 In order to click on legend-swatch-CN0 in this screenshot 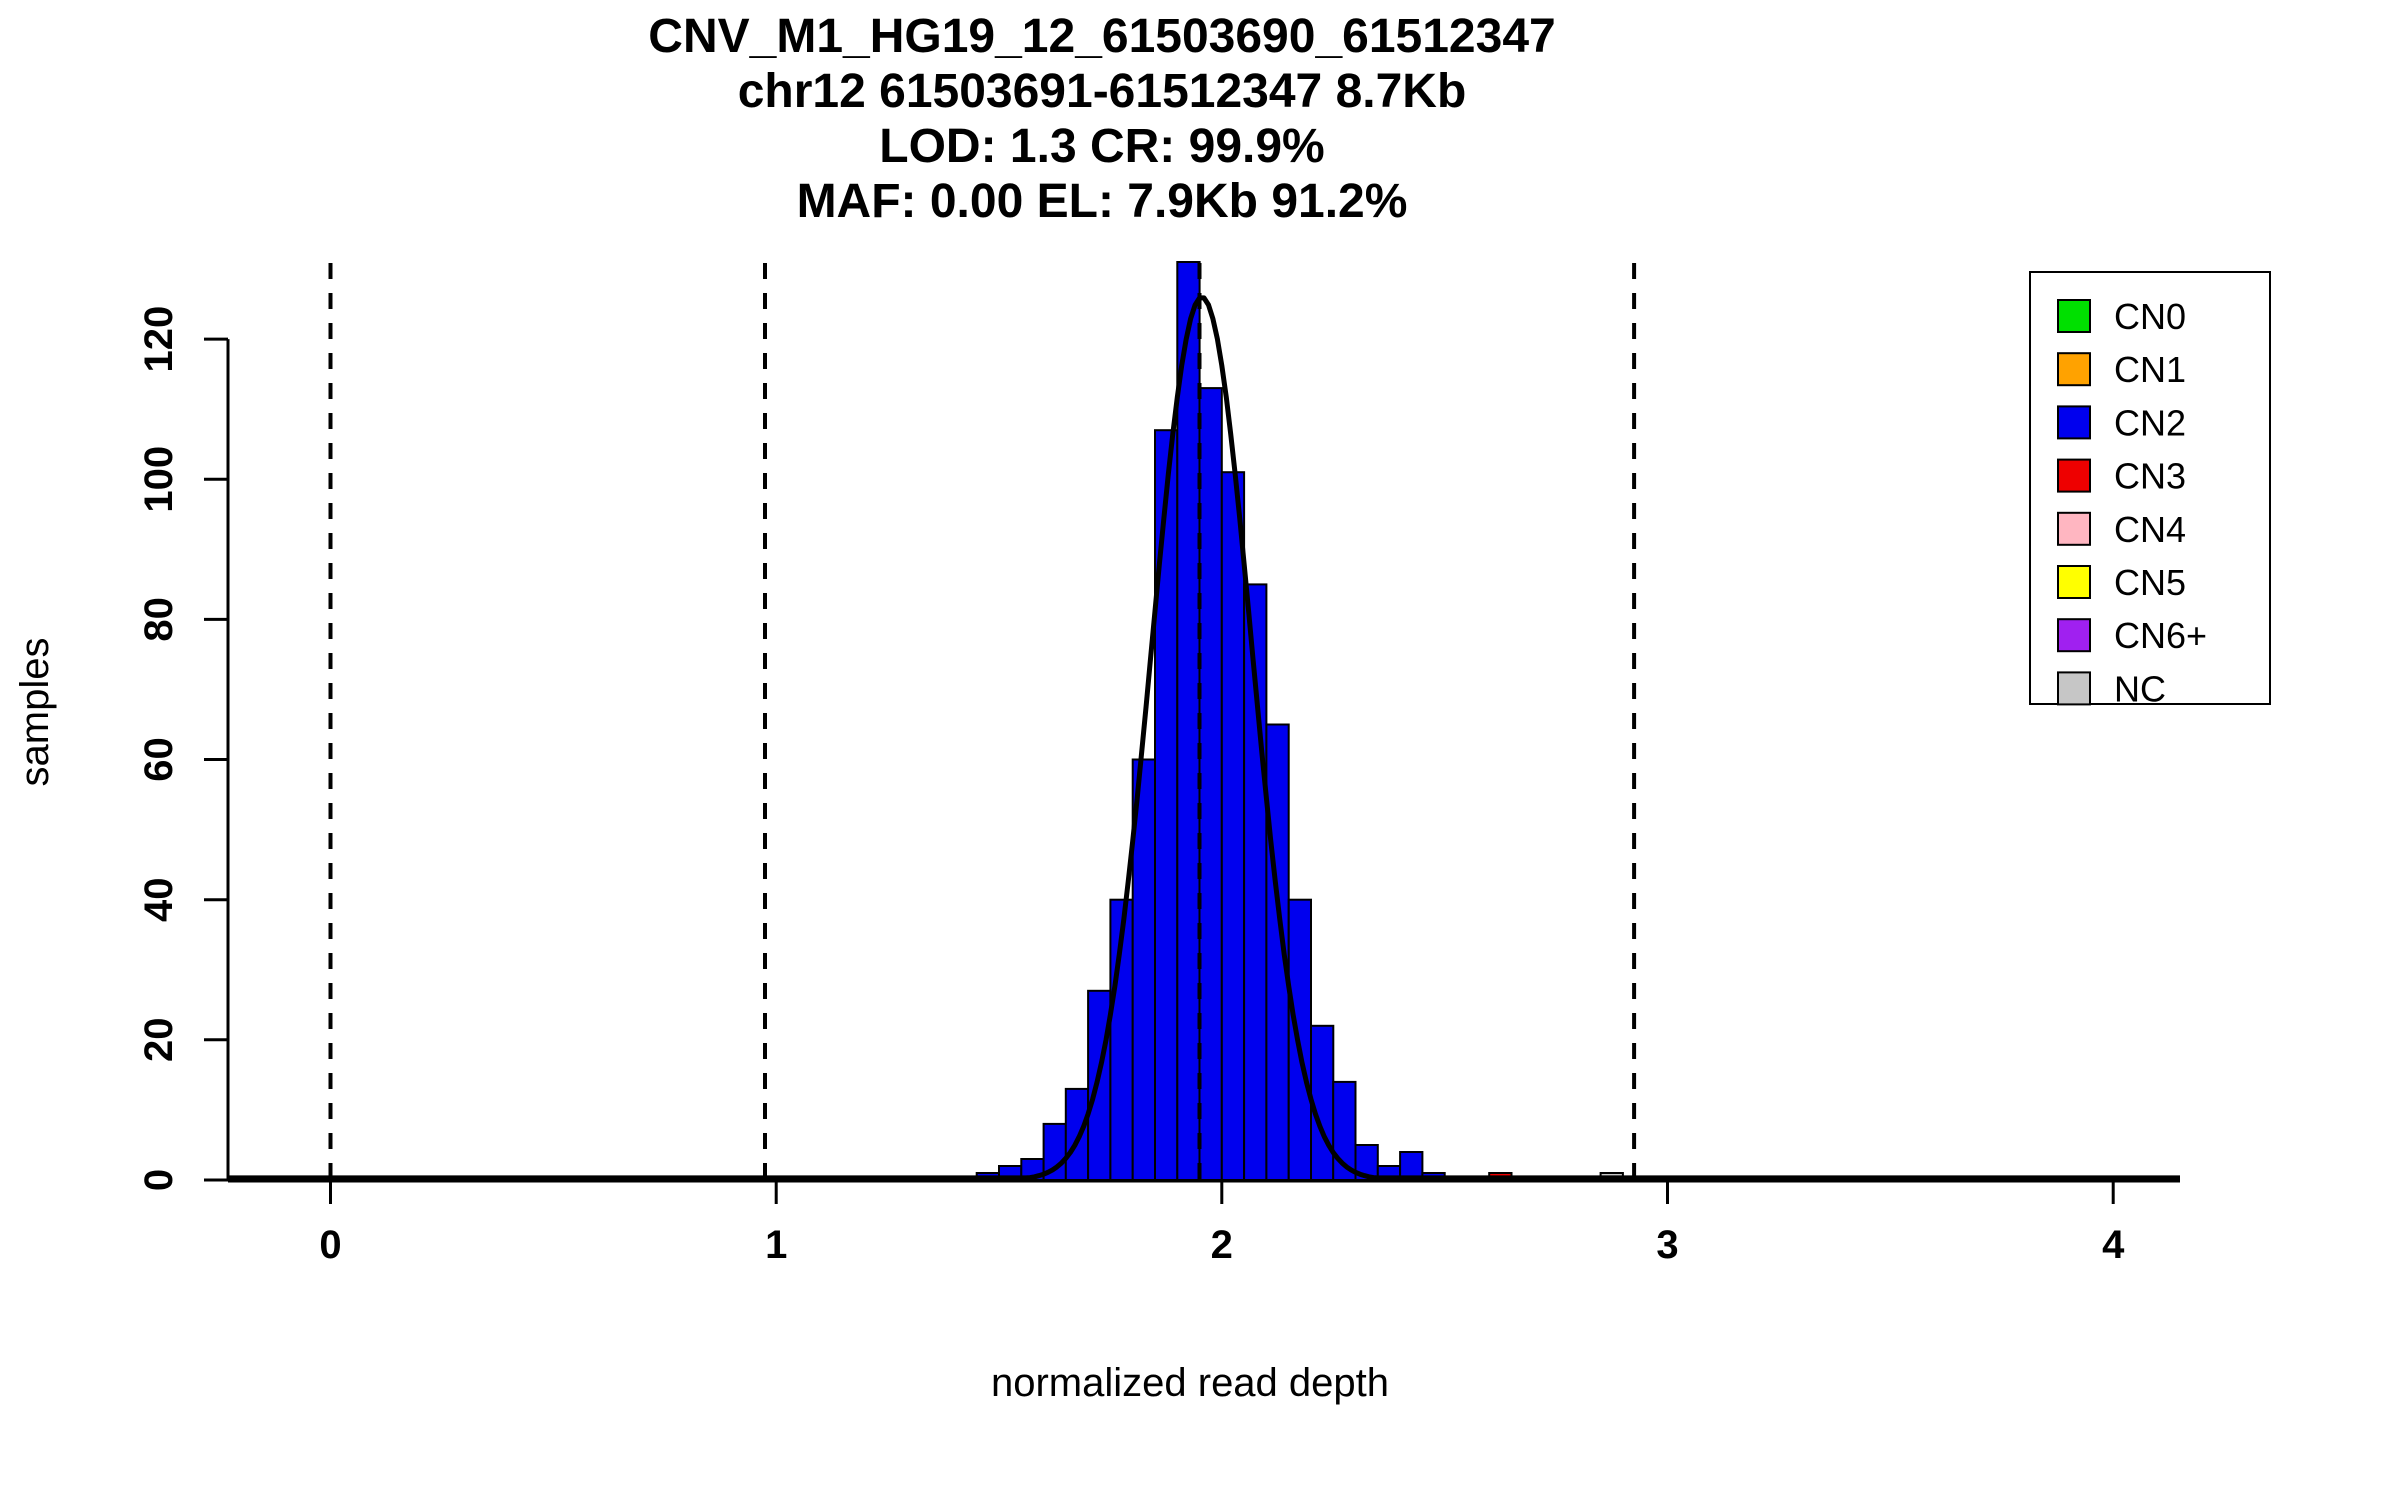, I will do `click(2074, 316)`.